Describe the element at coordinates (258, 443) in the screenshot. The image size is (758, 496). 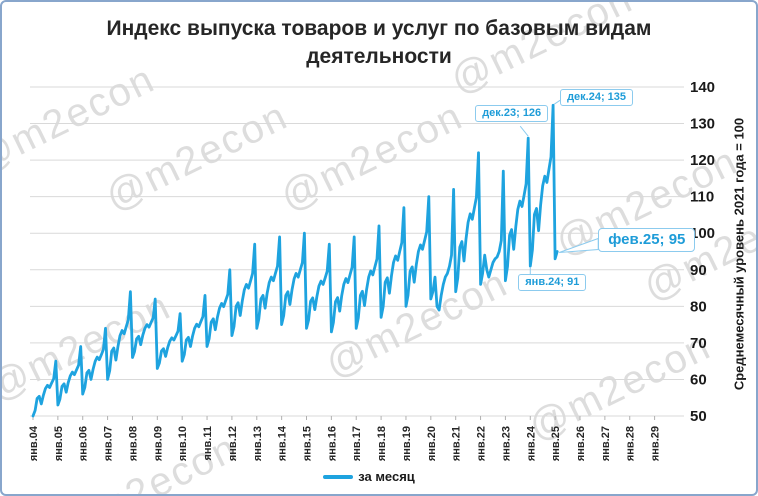
I see `x-tick-label: янв.13` at that location.